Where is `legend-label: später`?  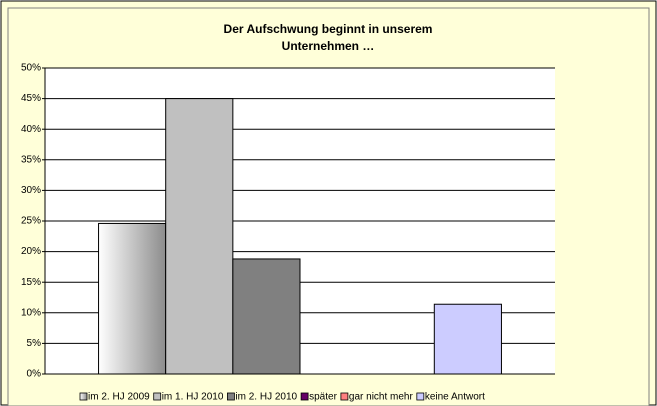
legend-label: später is located at coordinates (323, 397).